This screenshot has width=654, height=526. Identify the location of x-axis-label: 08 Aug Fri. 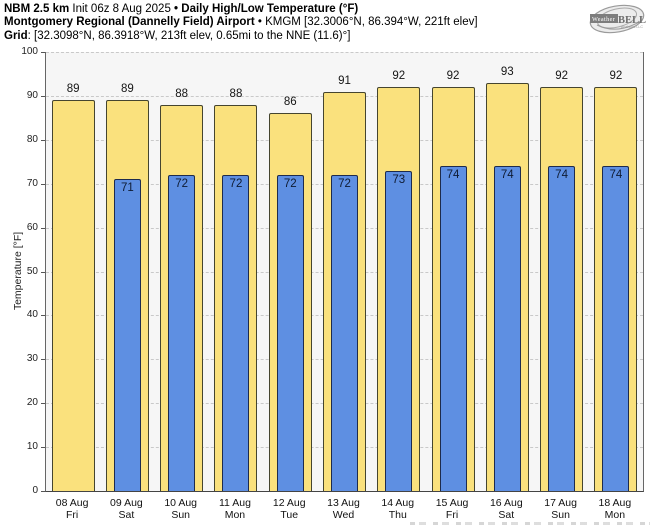
(72, 509).